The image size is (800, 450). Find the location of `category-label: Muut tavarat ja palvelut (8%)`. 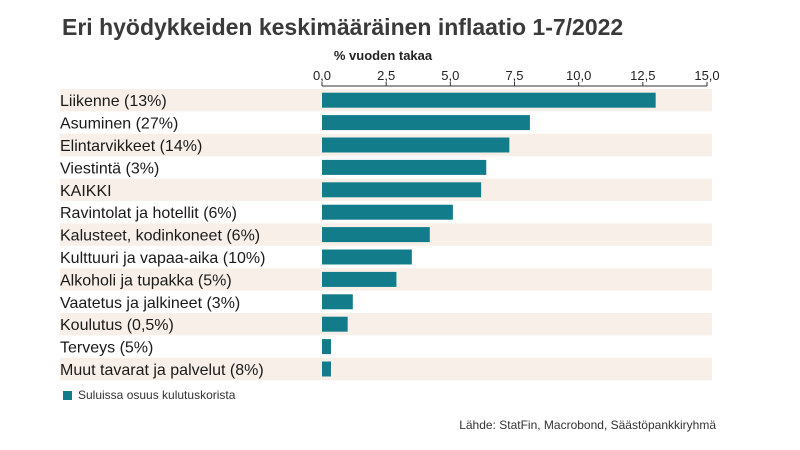

category-label: Muut tavarat ja palvelut (8%) is located at coordinates (162, 370).